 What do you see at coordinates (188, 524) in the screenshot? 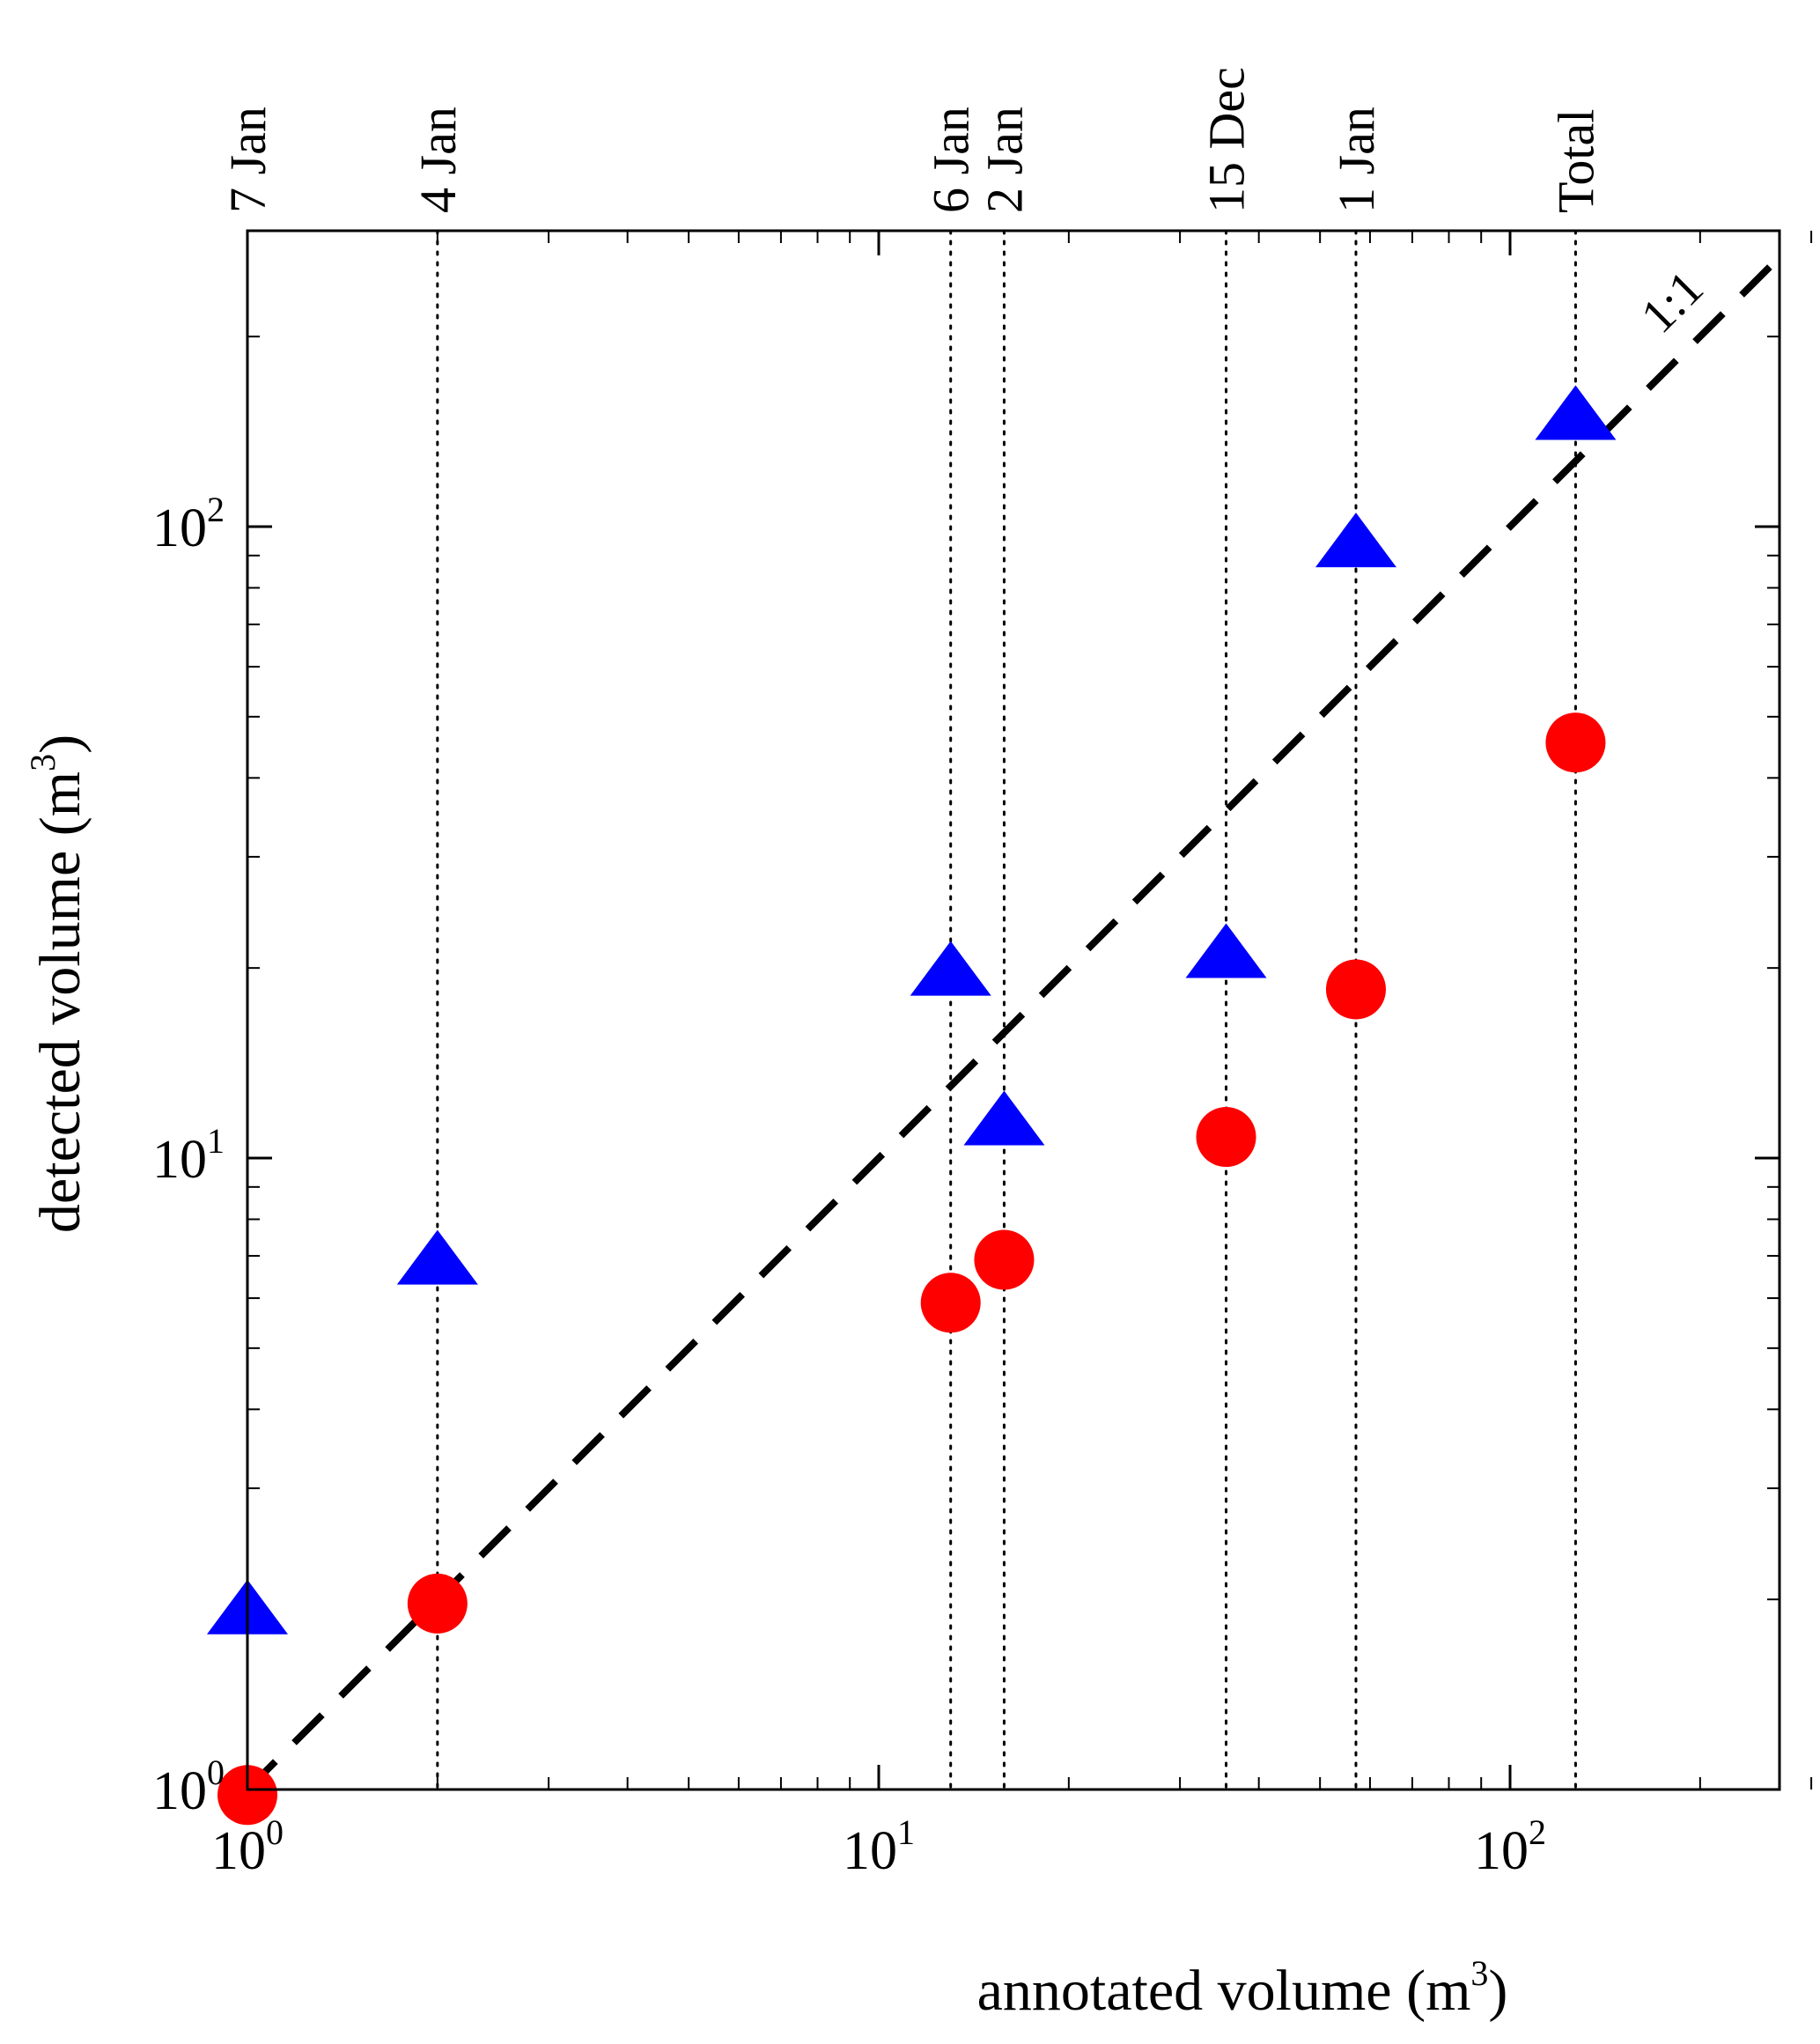
I see `y-tick-label: 10²` at bounding box center [188, 524].